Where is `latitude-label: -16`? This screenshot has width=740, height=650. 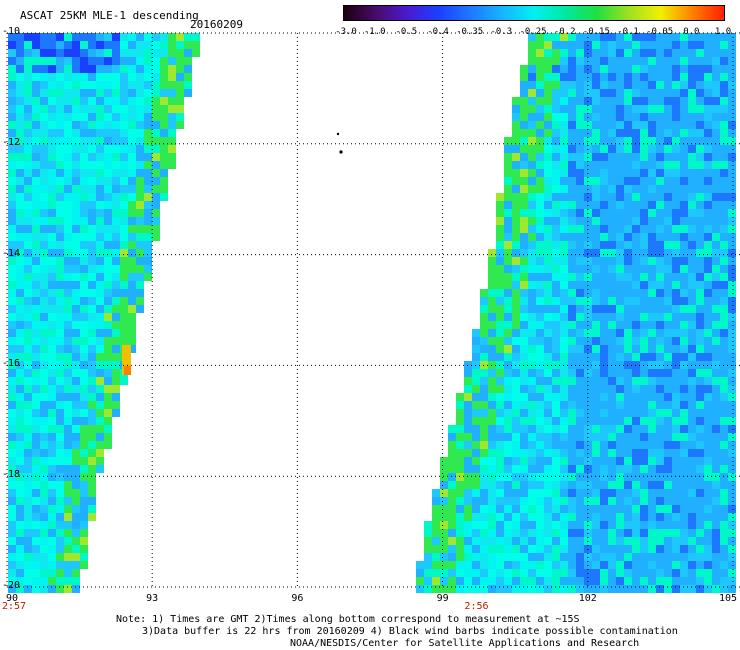
latitude-label: -16 is located at coordinates (11, 364).